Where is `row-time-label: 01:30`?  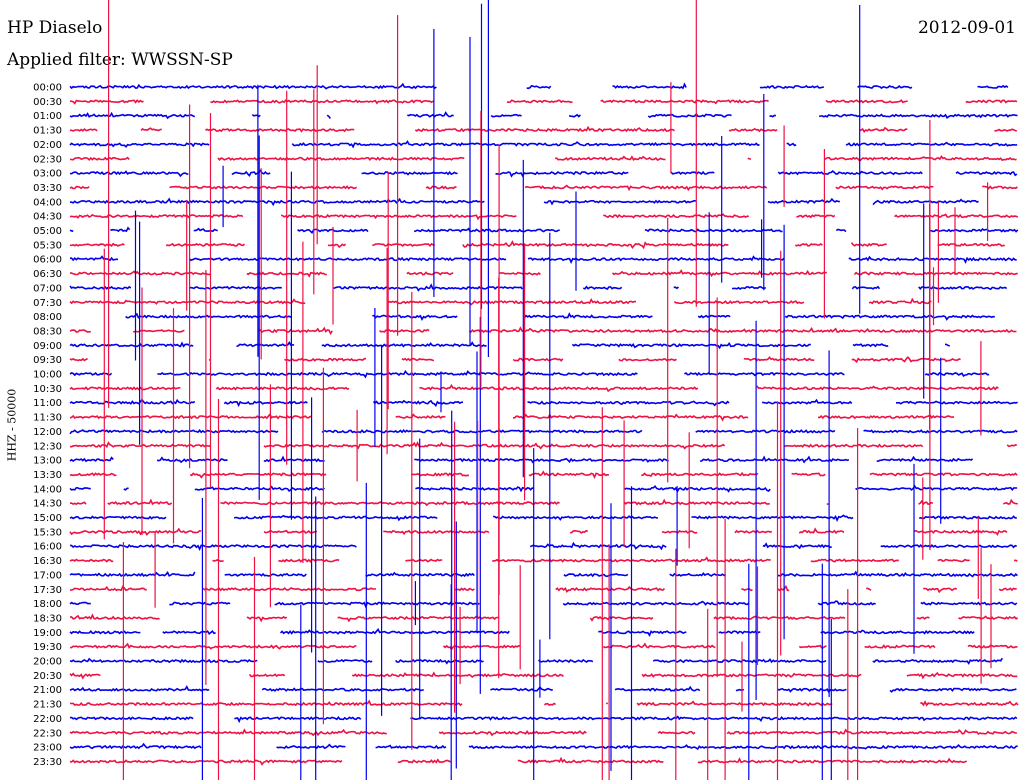 row-time-label: 01:30 is located at coordinates (47, 131).